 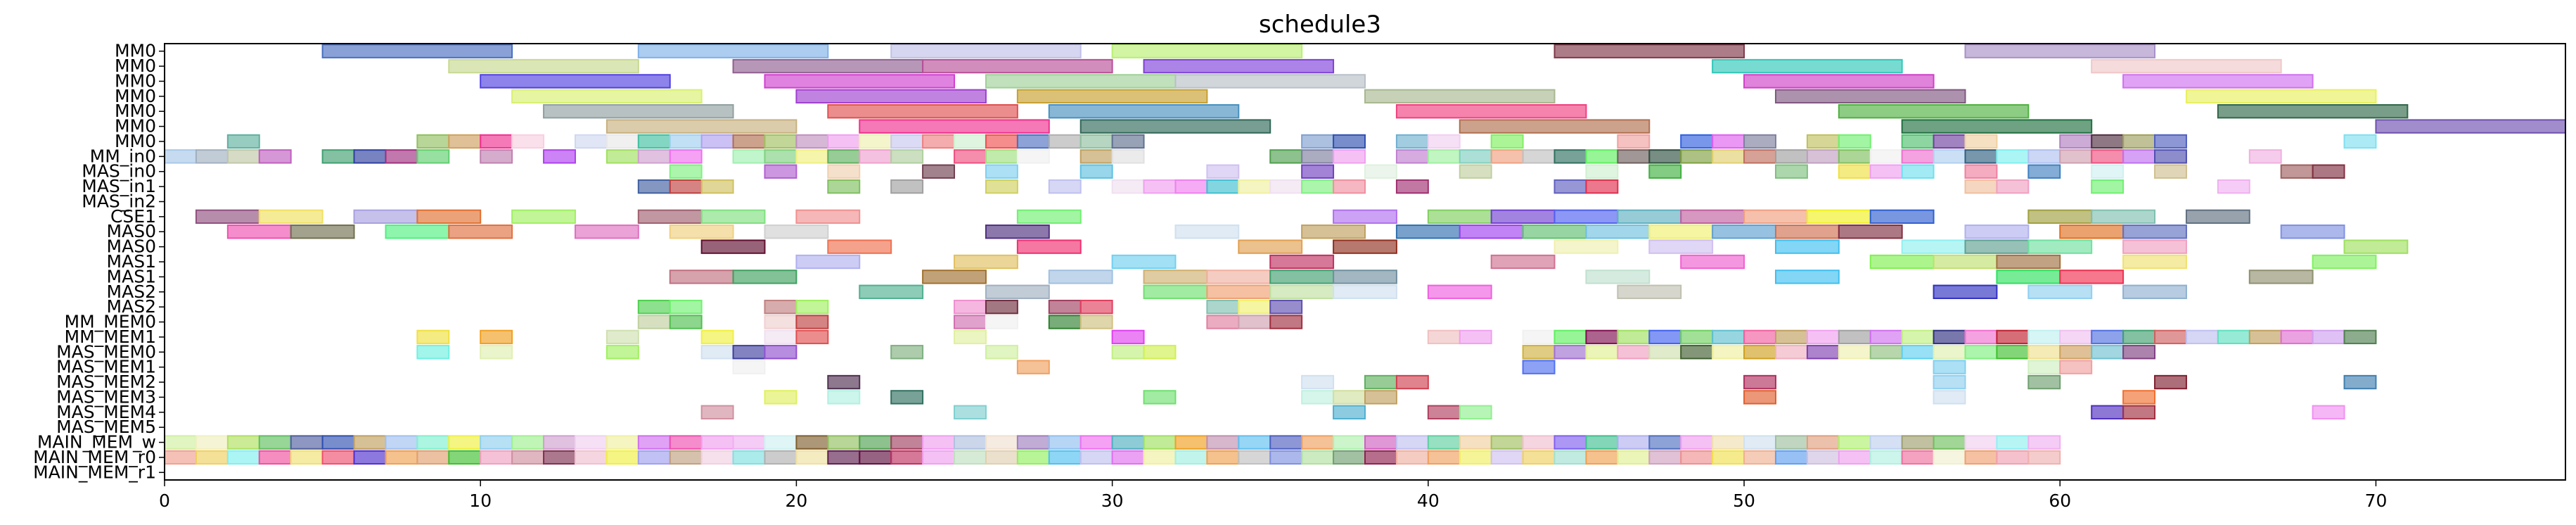 I want to click on x-tick-label: 10, so click(x=480, y=501).